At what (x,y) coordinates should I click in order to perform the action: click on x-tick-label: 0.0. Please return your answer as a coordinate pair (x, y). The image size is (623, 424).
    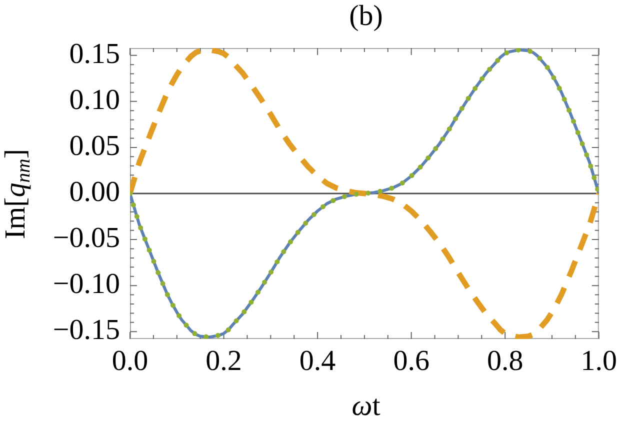
    Looking at the image, I should click on (130, 361).